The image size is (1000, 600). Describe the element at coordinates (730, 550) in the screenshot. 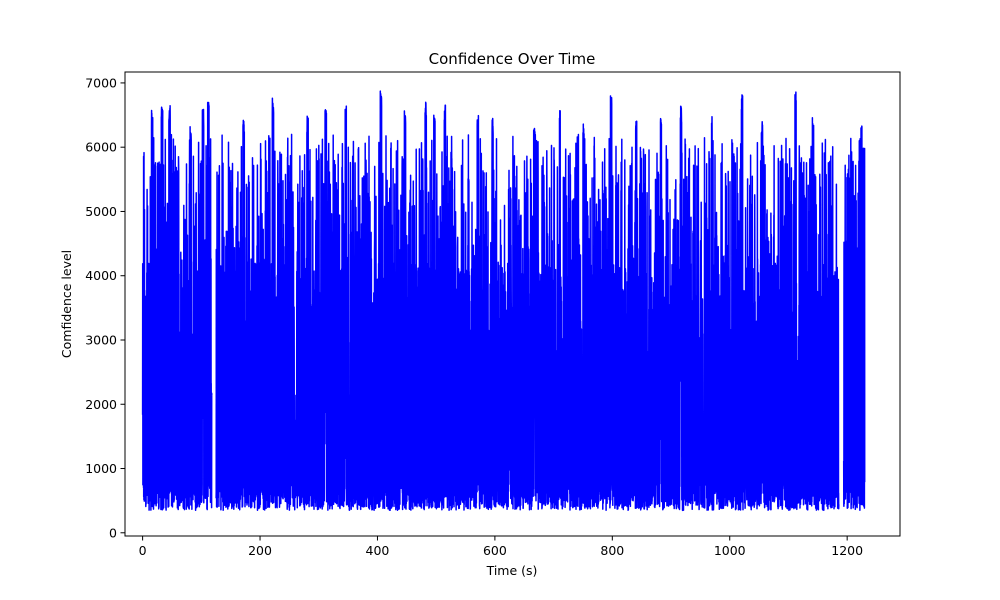

I see `x-tick-label: 1000` at that location.